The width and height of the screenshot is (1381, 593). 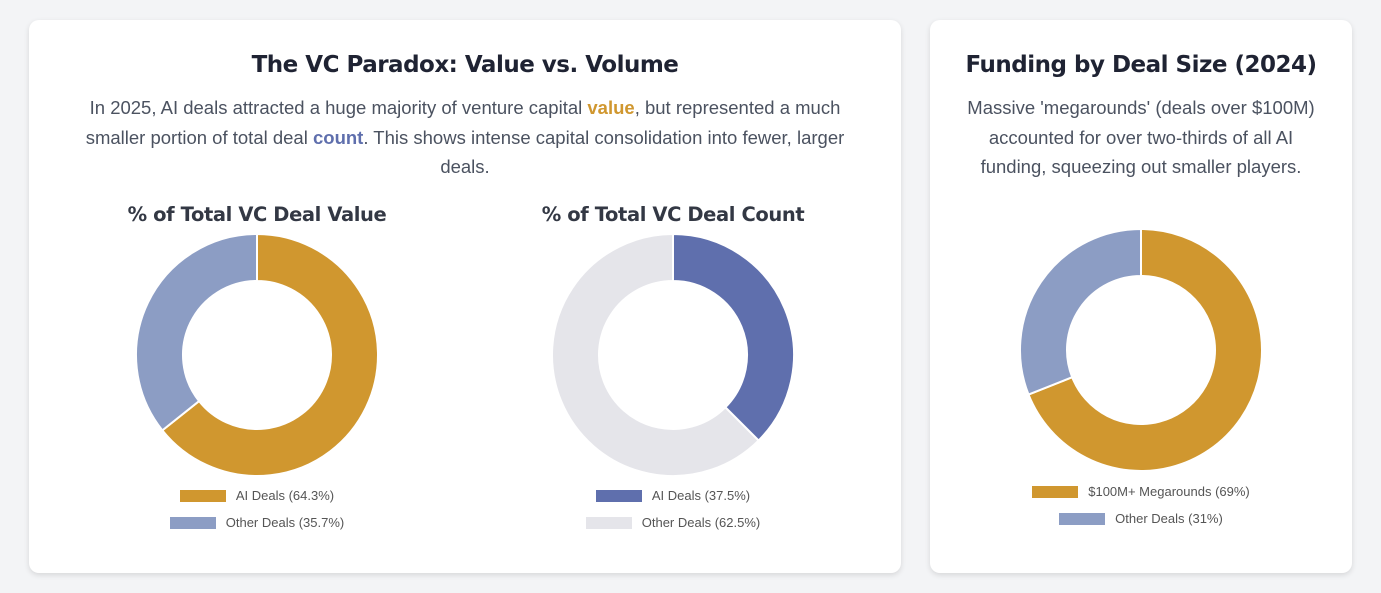 I want to click on legend-label: AI Deals (64.3%), so click(x=285, y=495).